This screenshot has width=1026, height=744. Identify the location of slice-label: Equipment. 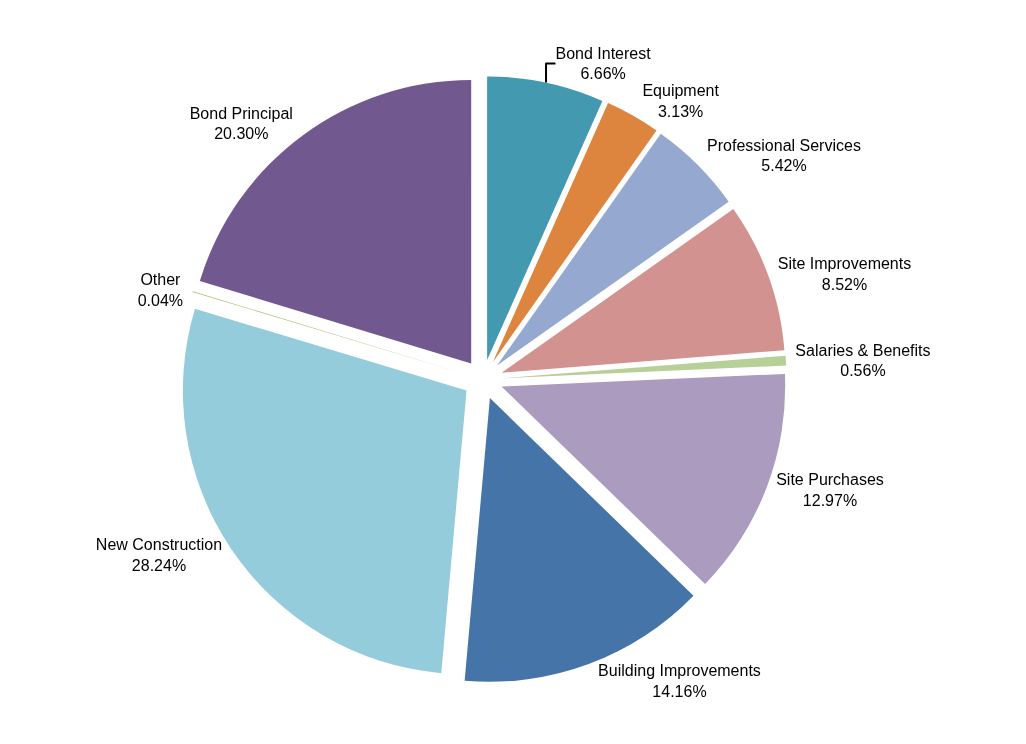
(681, 91).